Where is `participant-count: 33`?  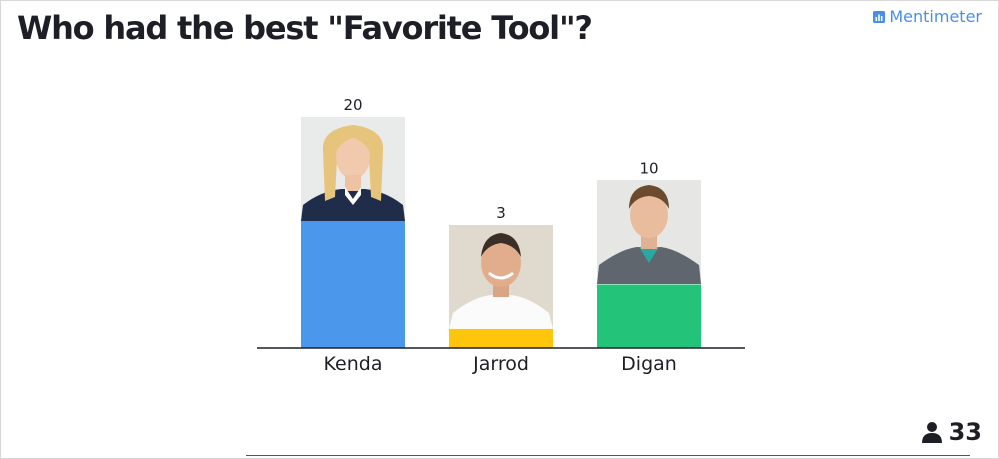
participant-count: 33 is located at coordinates (951, 432).